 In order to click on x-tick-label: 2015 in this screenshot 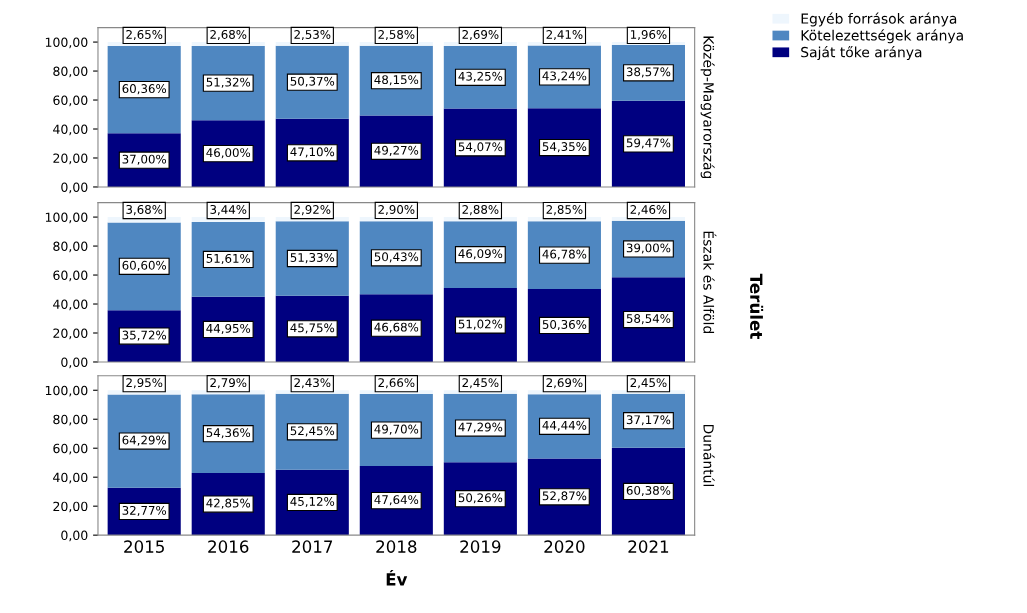, I will do `click(144, 546)`.